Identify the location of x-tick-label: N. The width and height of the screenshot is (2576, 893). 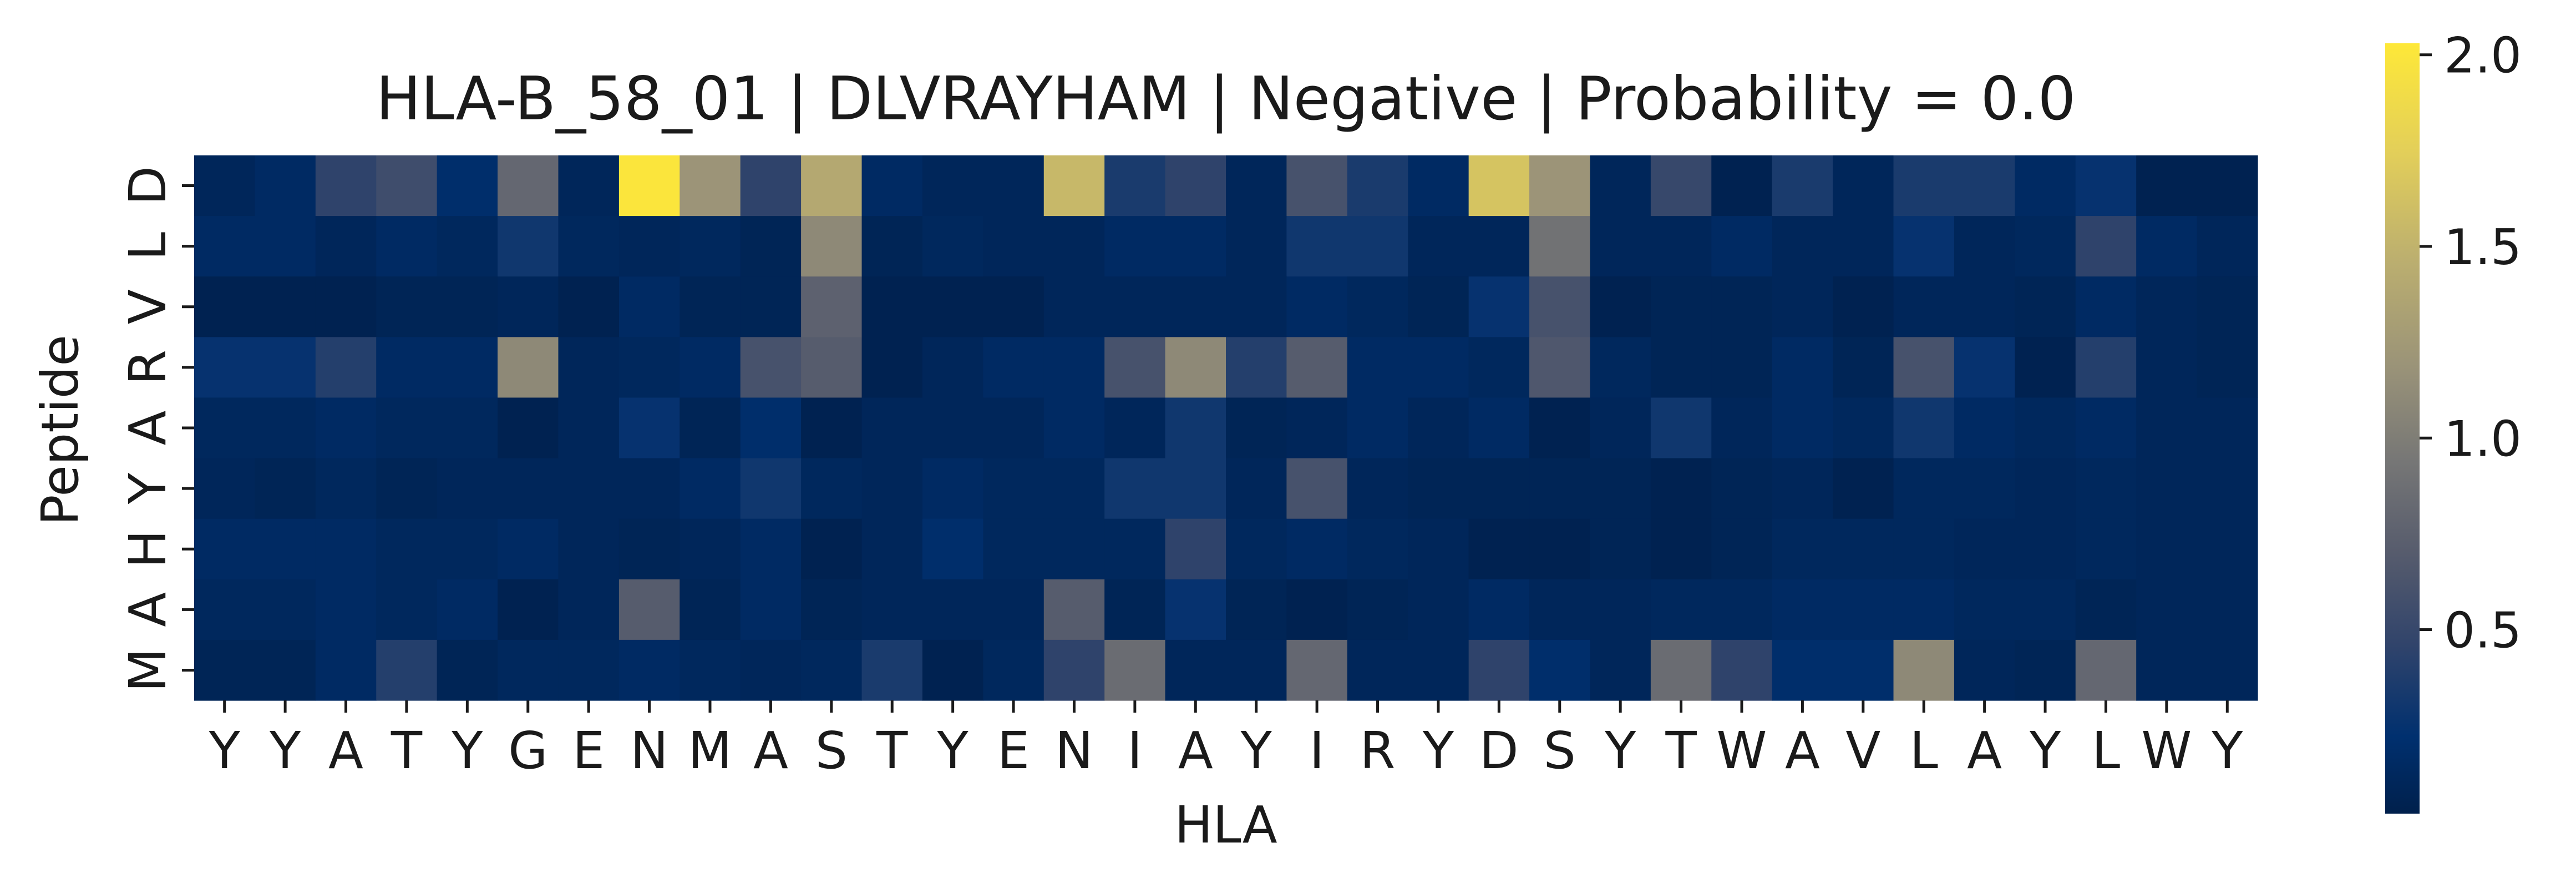
(1074, 750).